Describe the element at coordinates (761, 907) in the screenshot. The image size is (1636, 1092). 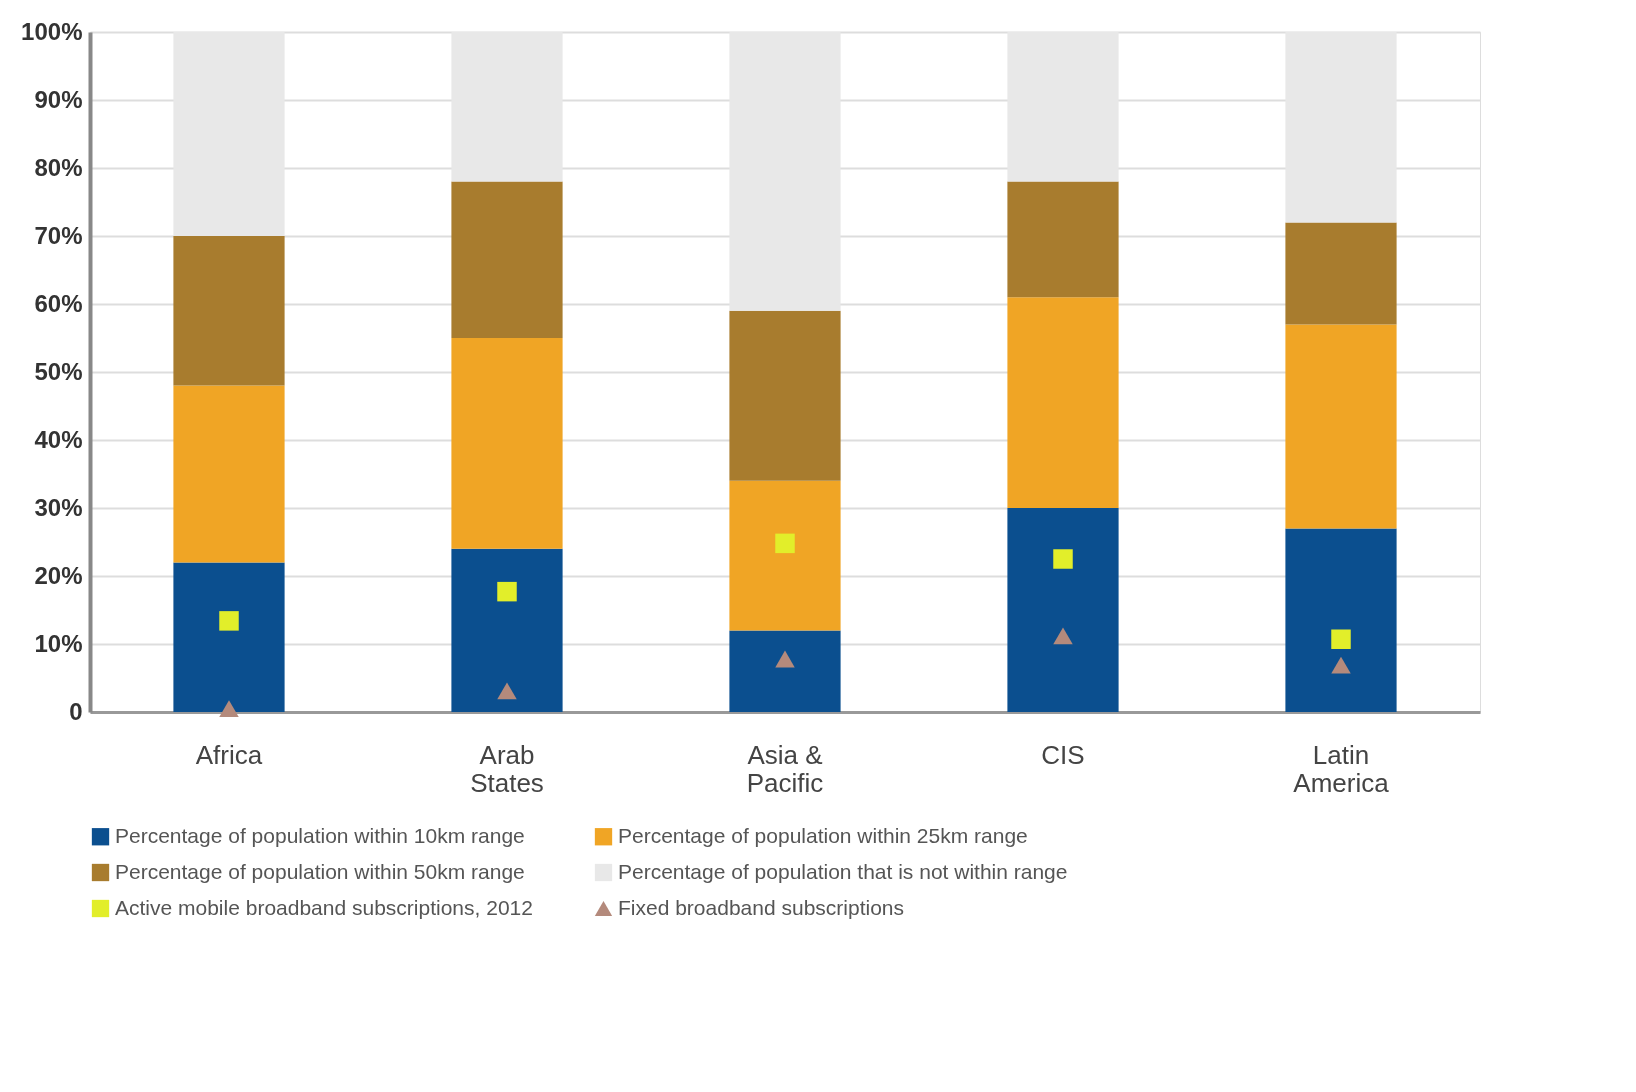
I see `legend-label: Fixed broadband subscriptions` at that location.